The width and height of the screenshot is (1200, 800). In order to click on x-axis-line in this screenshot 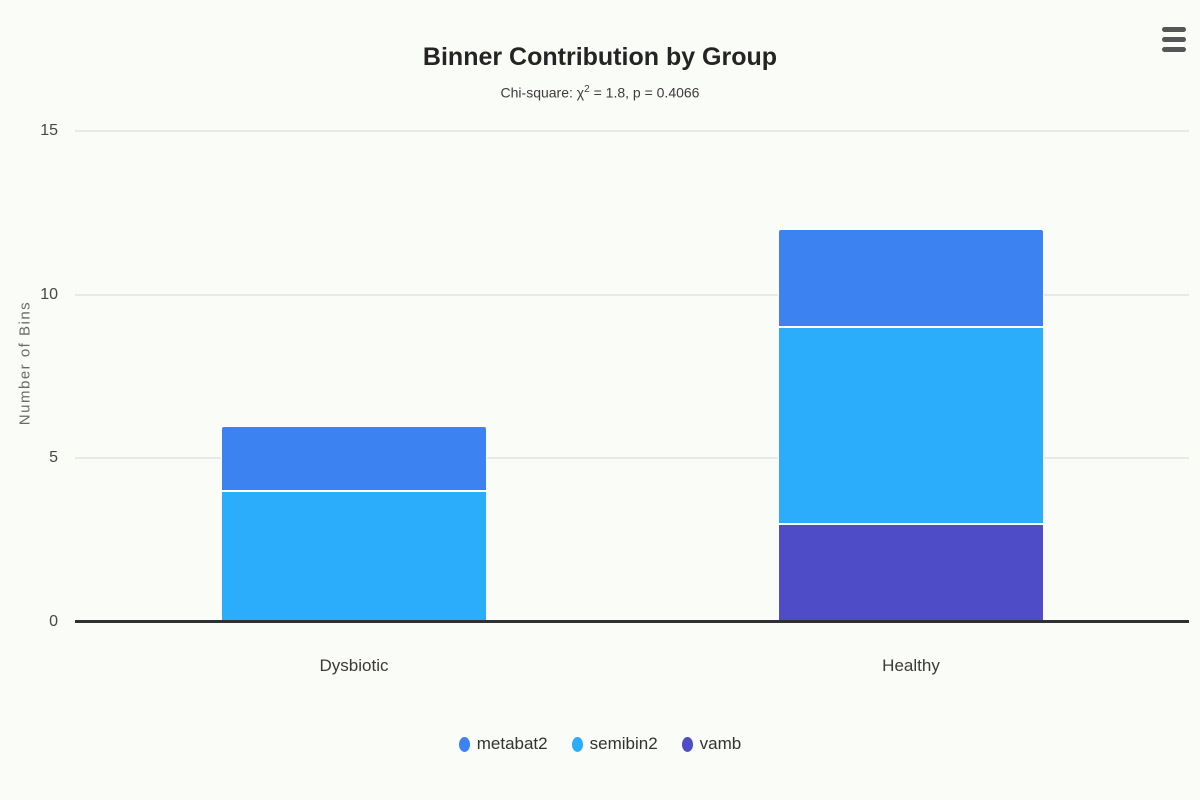, I will do `click(632, 621)`.